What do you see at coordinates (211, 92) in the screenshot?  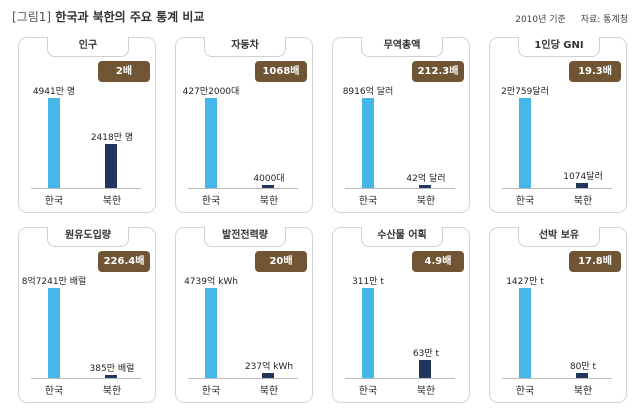 I see `value-label: 427만2000대` at bounding box center [211, 92].